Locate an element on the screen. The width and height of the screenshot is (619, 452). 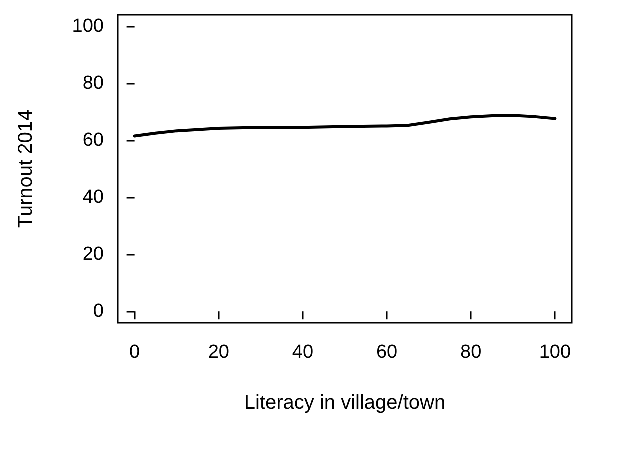
y-tick-label: 100 is located at coordinates (88, 26).